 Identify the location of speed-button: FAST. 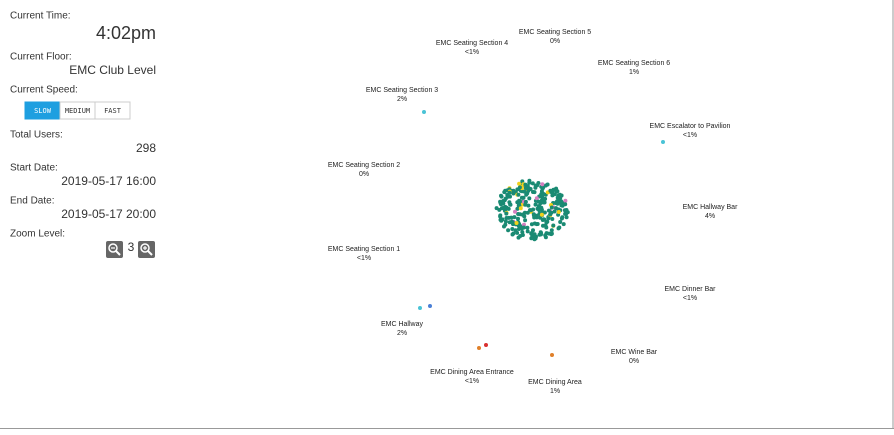
(112, 110).